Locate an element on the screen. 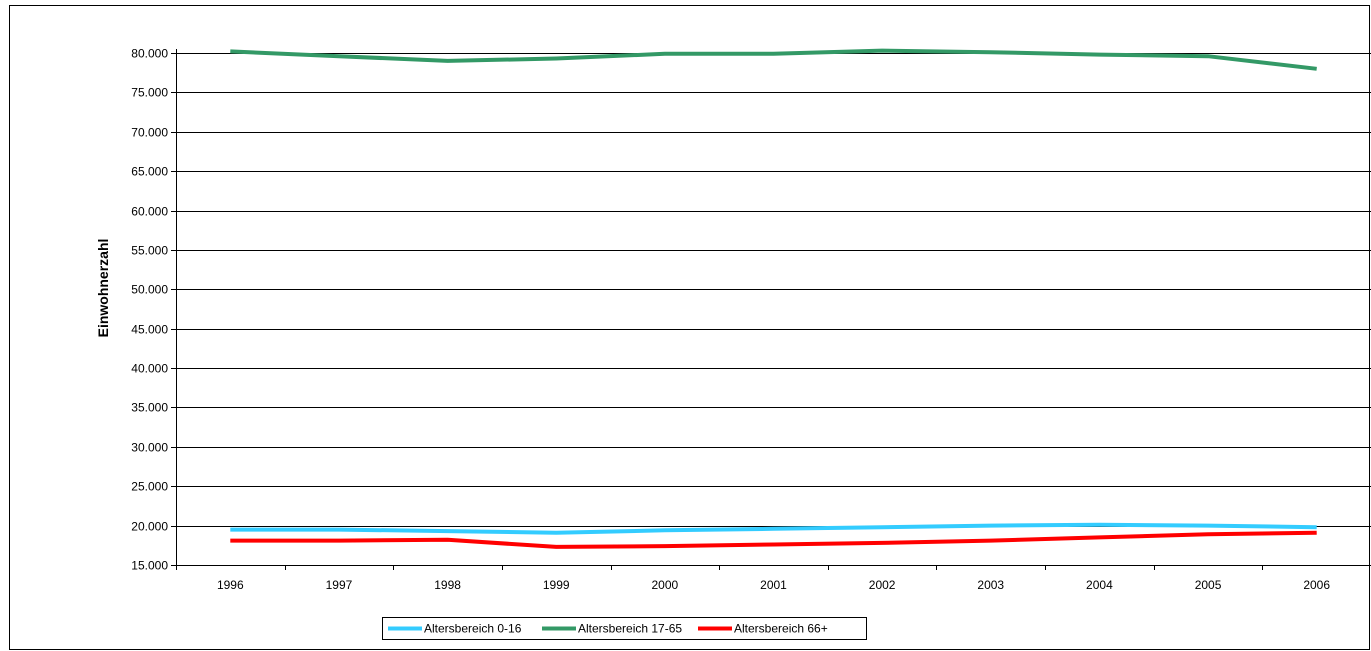 This screenshot has width=1371, height=651. x-tick-label: 1997 is located at coordinates (339, 585).